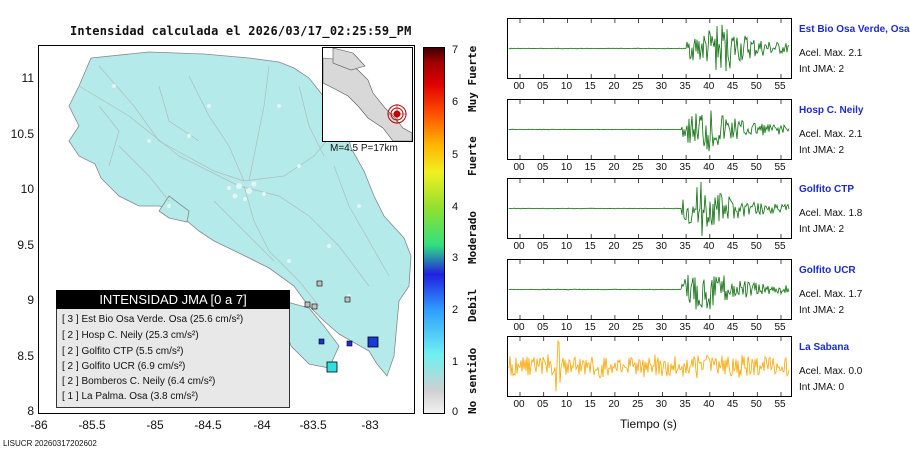 The width and height of the screenshot is (910, 460). Describe the element at coordinates (472, 305) in the screenshot. I see `colorbar-word-debil: Debil` at that location.